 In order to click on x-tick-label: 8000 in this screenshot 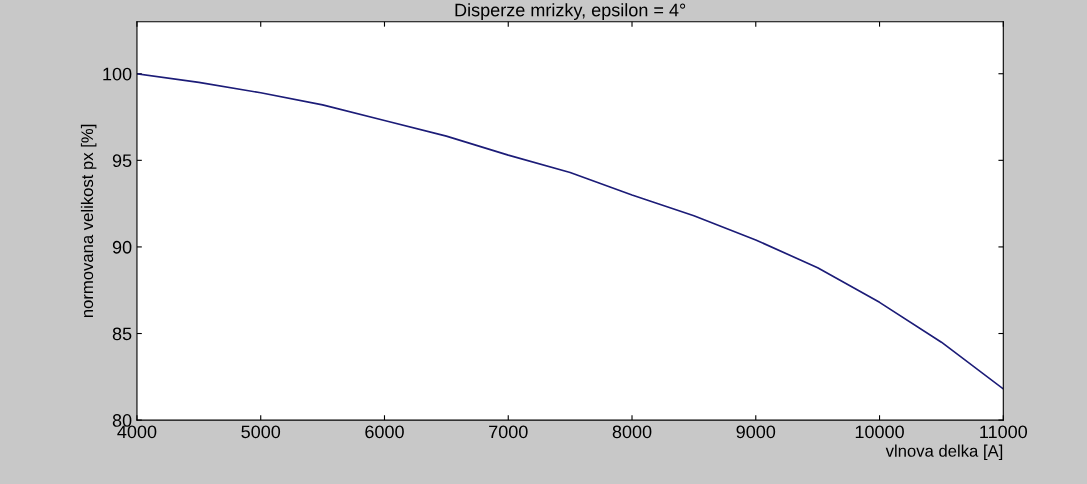, I will do `click(632, 432)`.